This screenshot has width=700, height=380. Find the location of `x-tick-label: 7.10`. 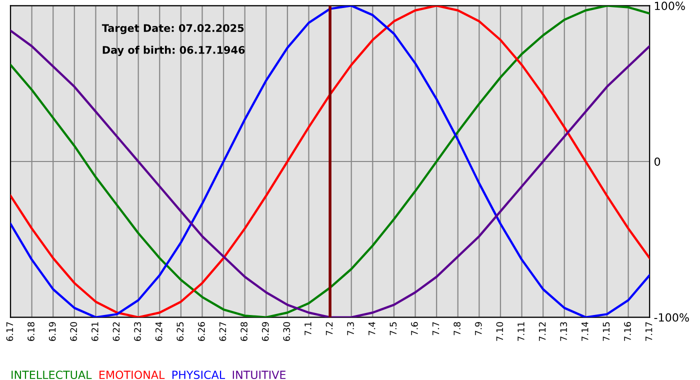

x-tick-label: 7.10 is located at coordinates (500, 331).